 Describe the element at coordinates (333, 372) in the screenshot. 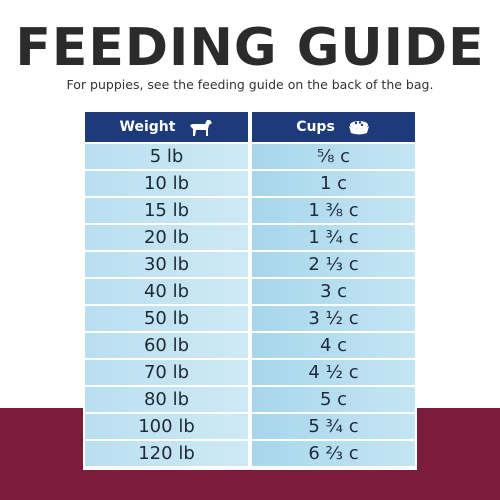

I see `cups-cell: 4 ½ c` at that location.